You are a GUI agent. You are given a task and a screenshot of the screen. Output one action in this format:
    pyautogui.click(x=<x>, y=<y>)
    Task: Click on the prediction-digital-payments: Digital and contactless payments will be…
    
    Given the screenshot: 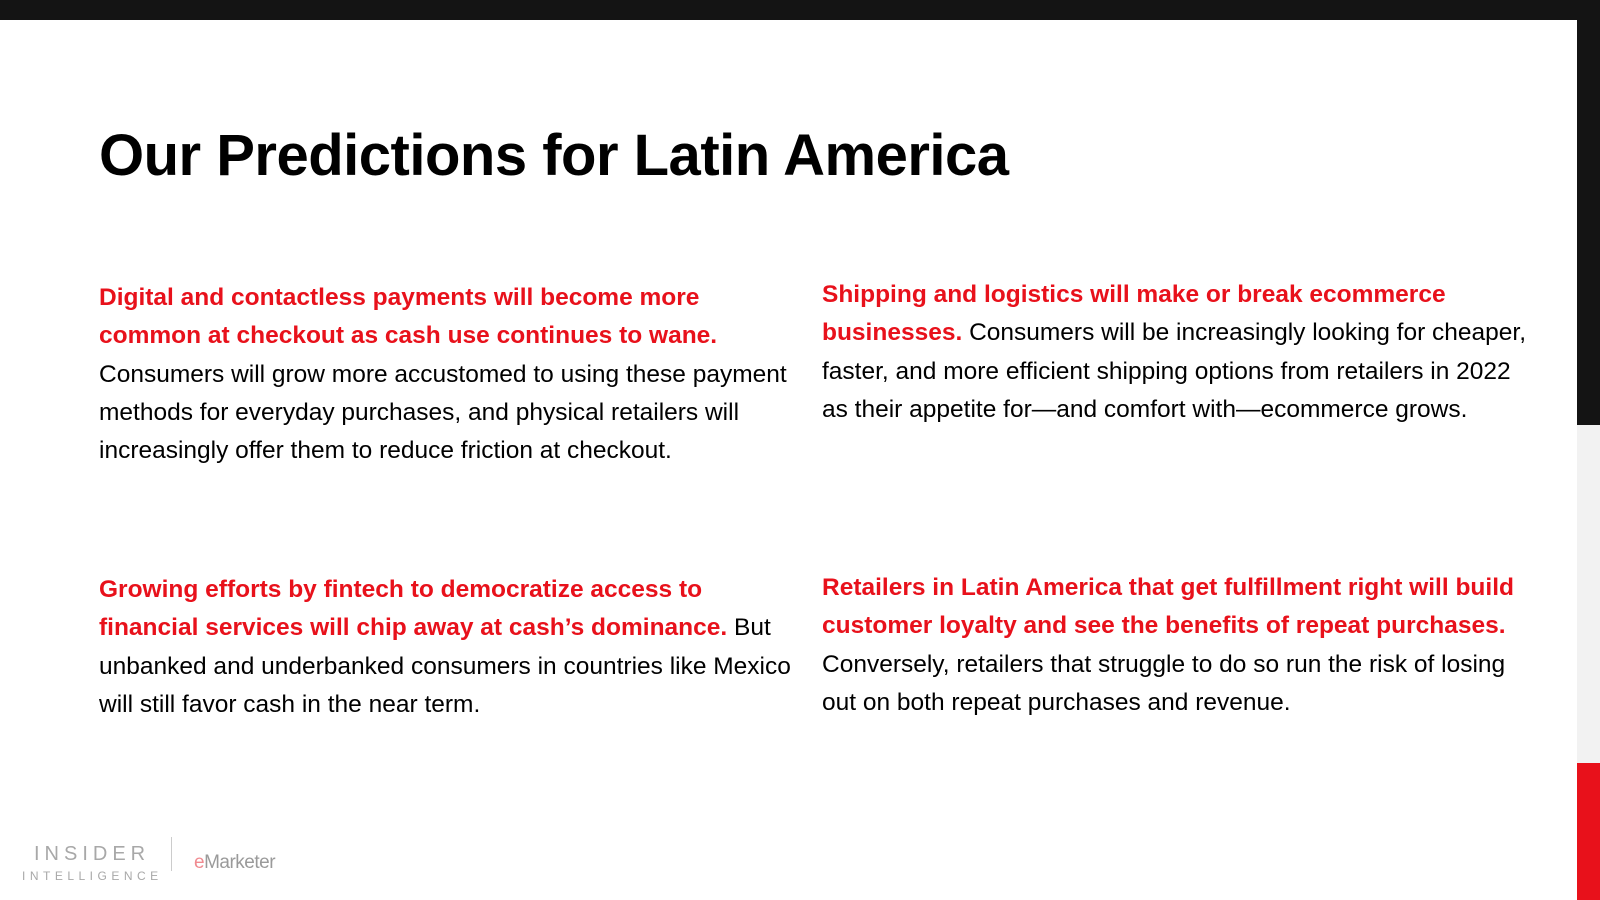 What is the action you would take?
    pyautogui.click(x=449, y=374)
    